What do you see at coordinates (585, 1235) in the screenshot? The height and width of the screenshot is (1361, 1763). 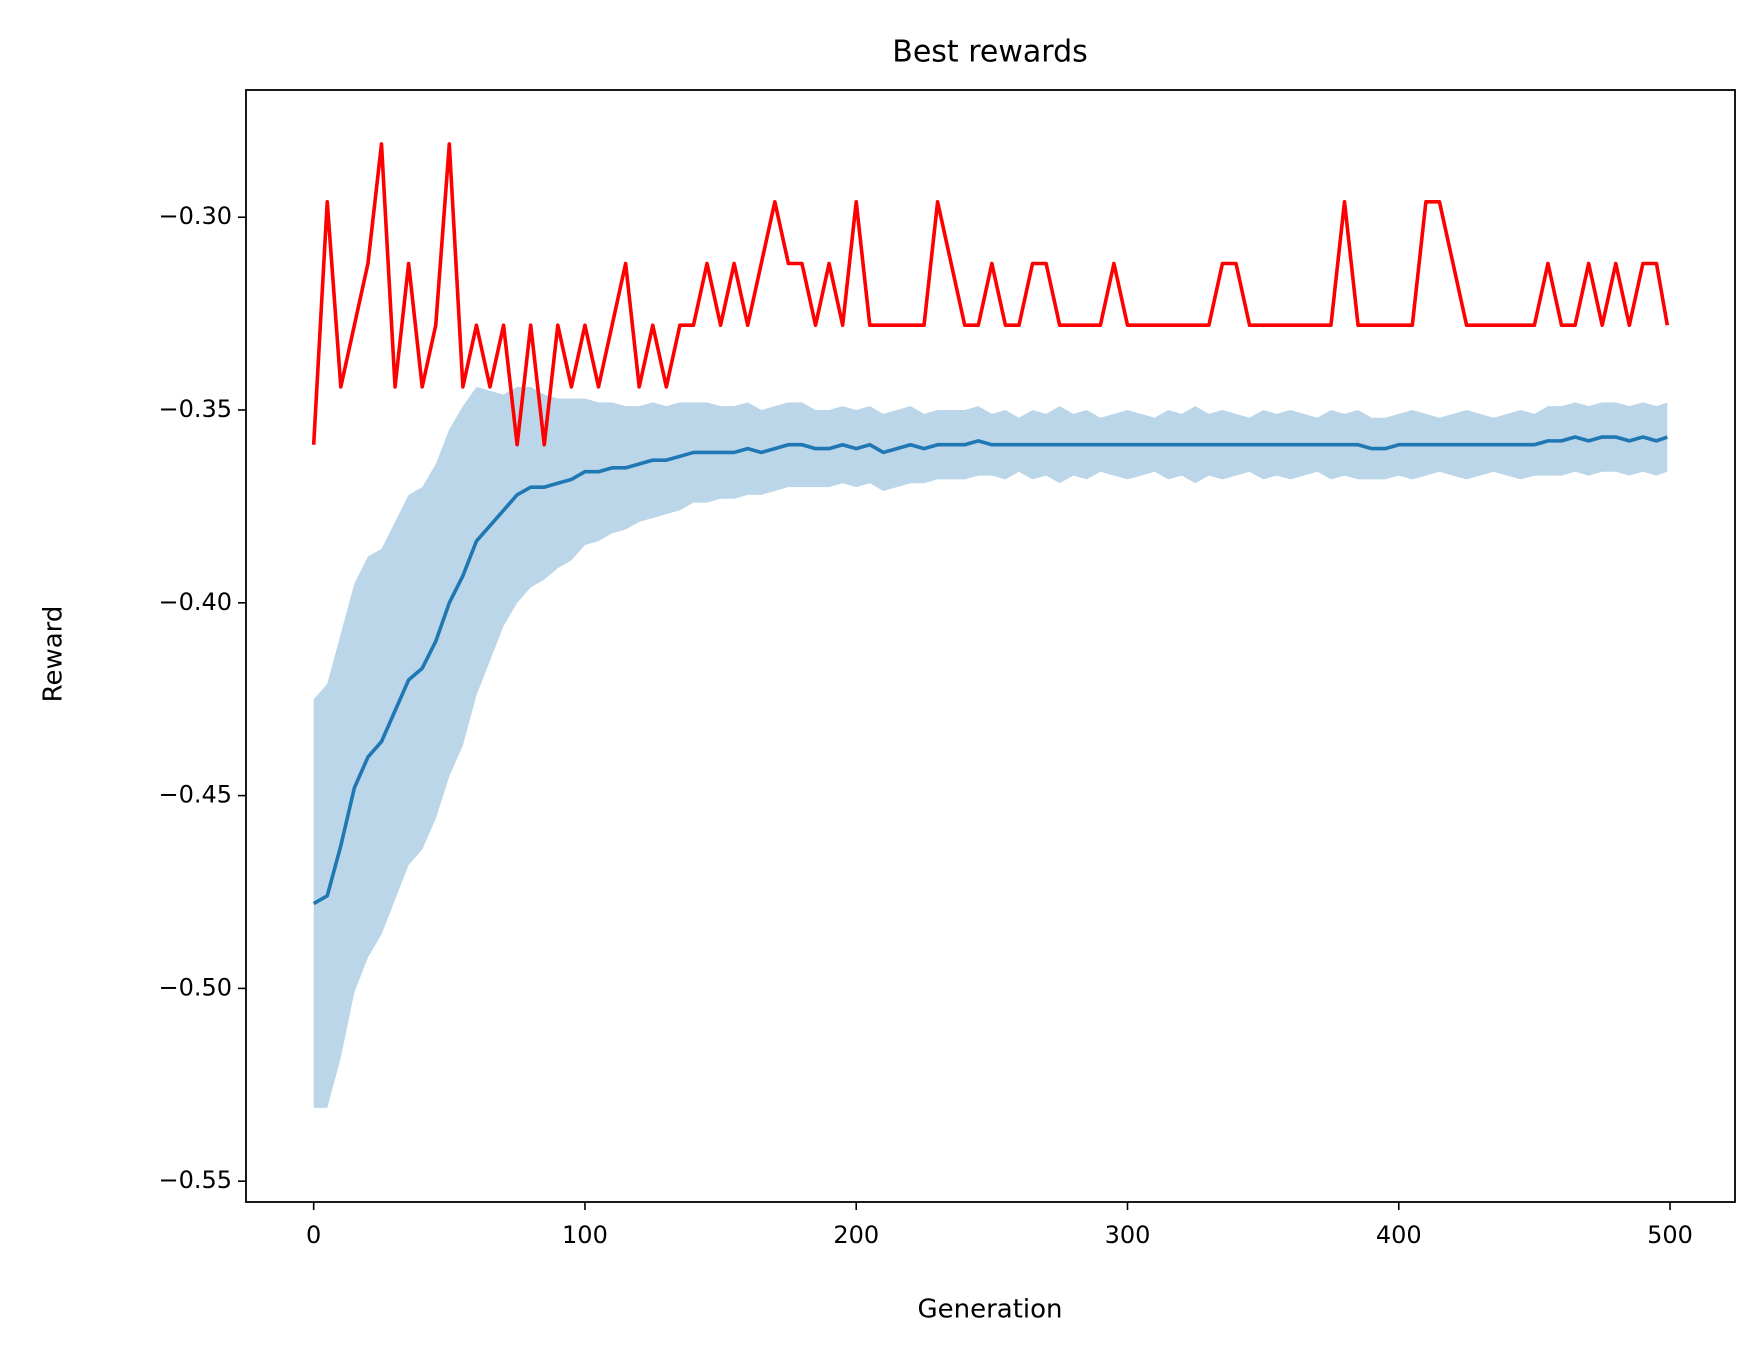 I see `x-tick-label: 100` at bounding box center [585, 1235].